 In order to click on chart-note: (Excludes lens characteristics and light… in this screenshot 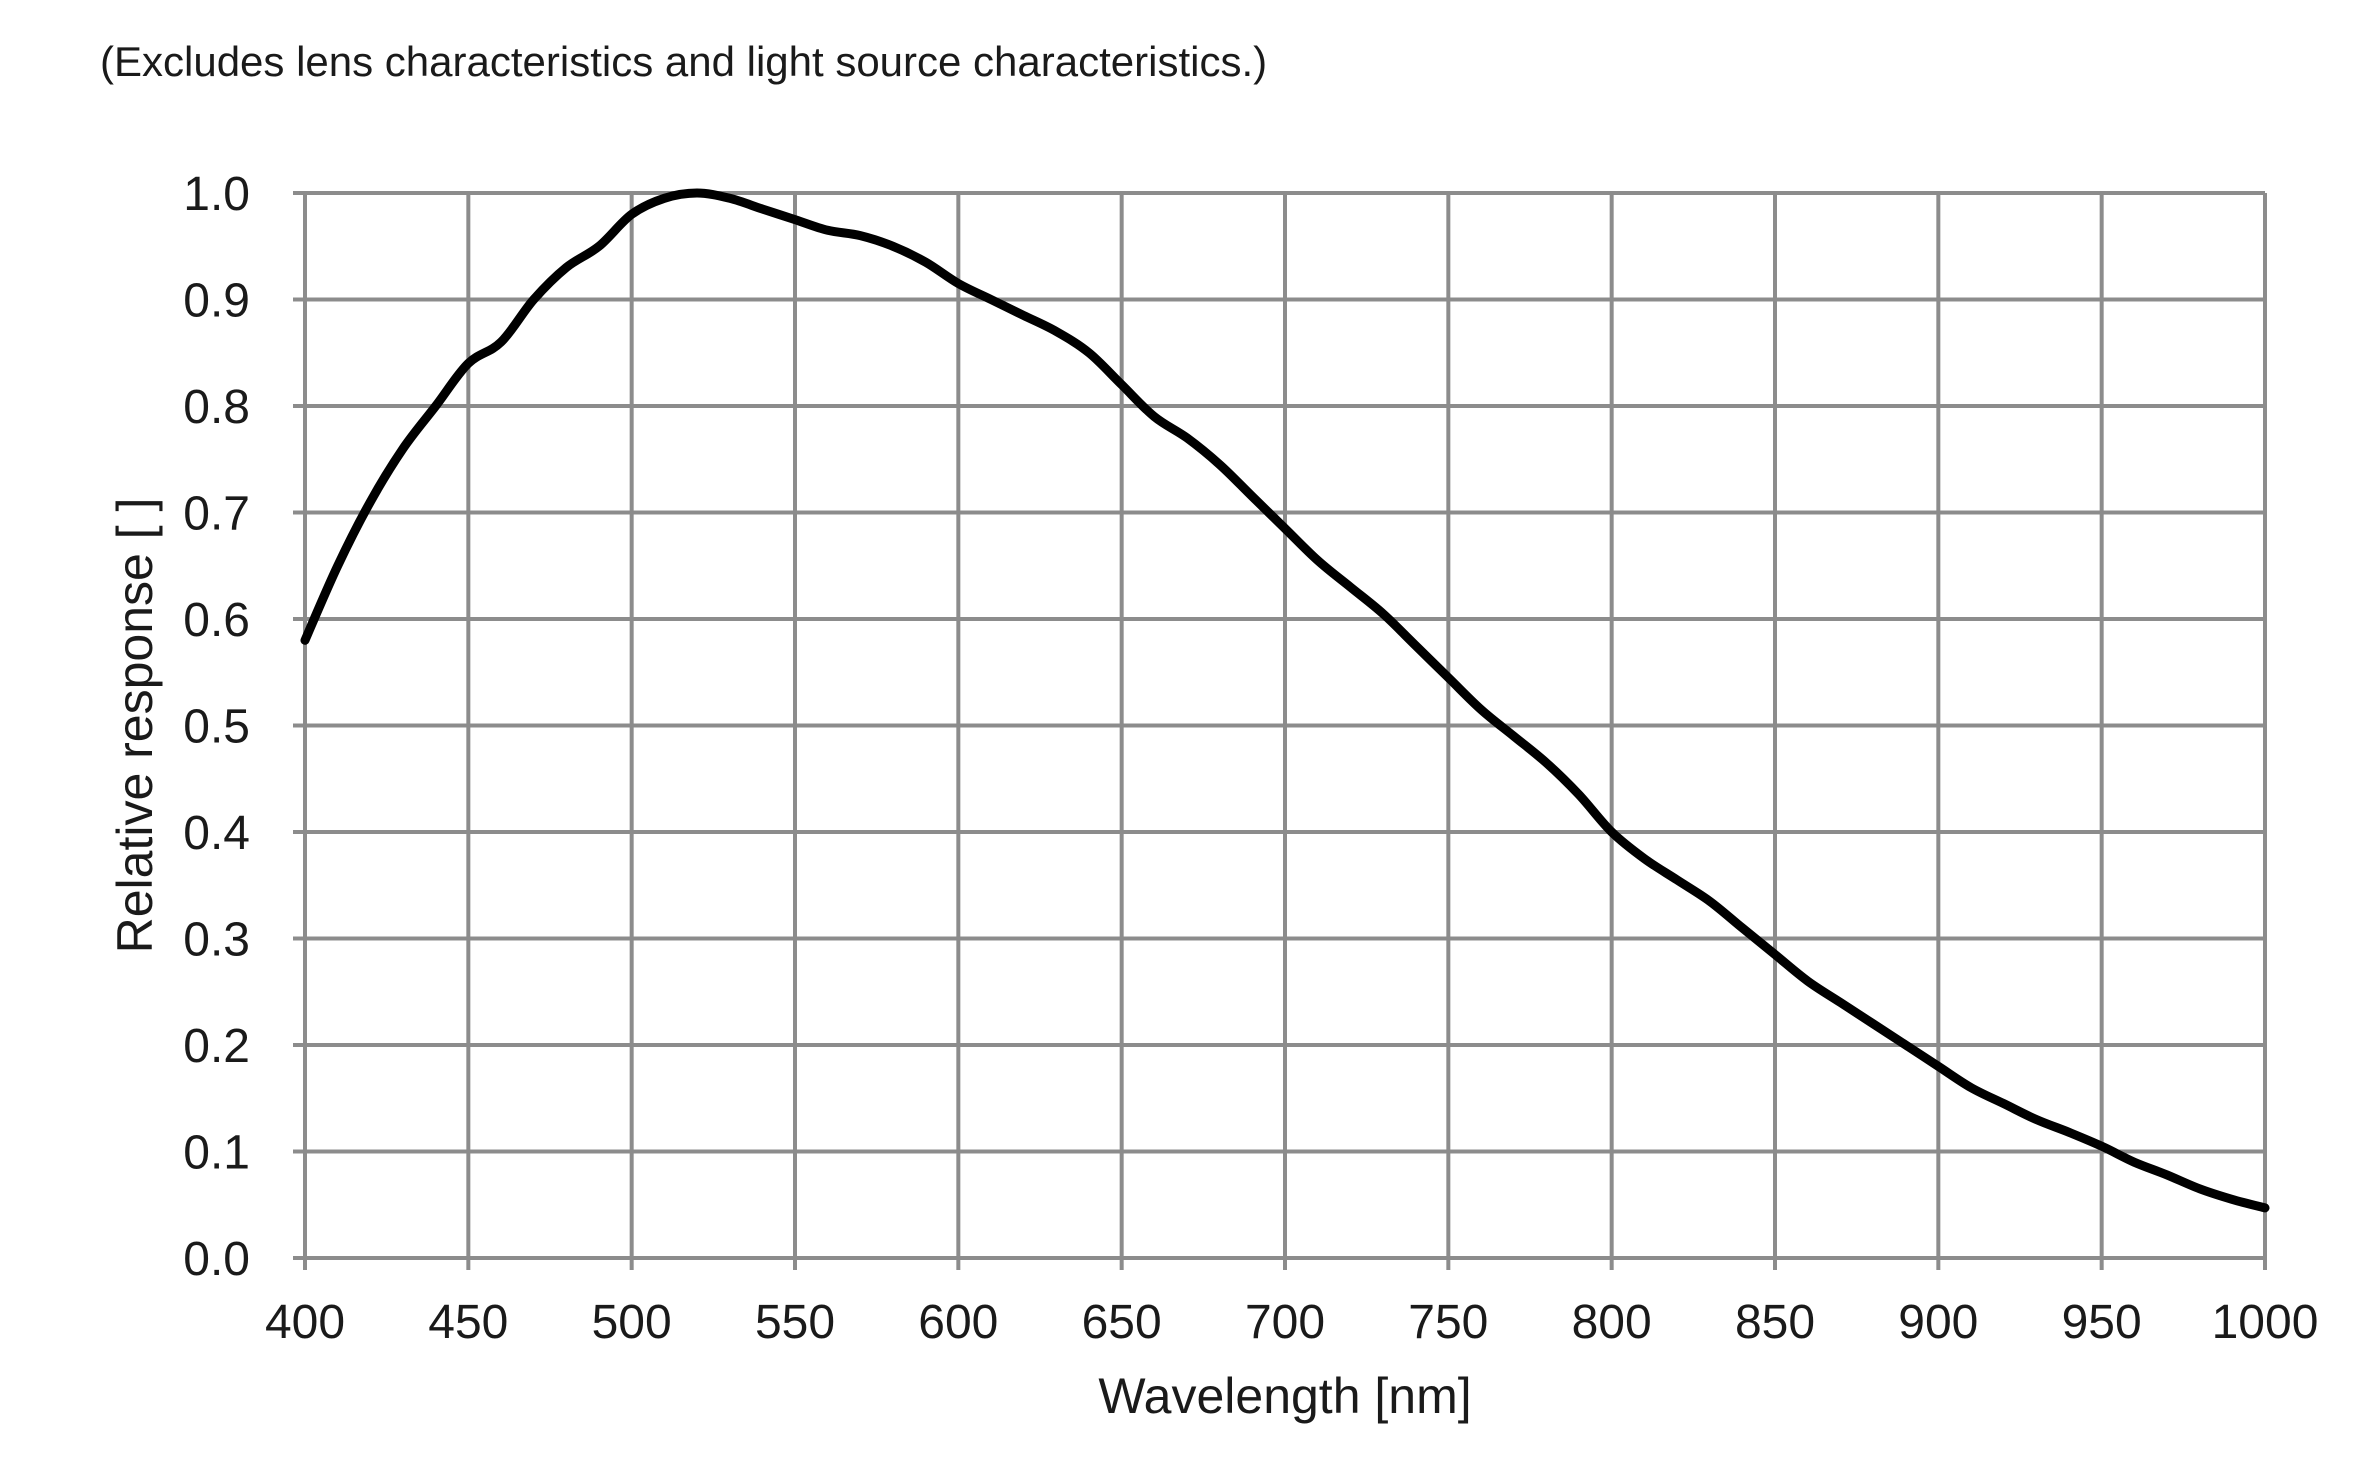, I will do `click(684, 61)`.